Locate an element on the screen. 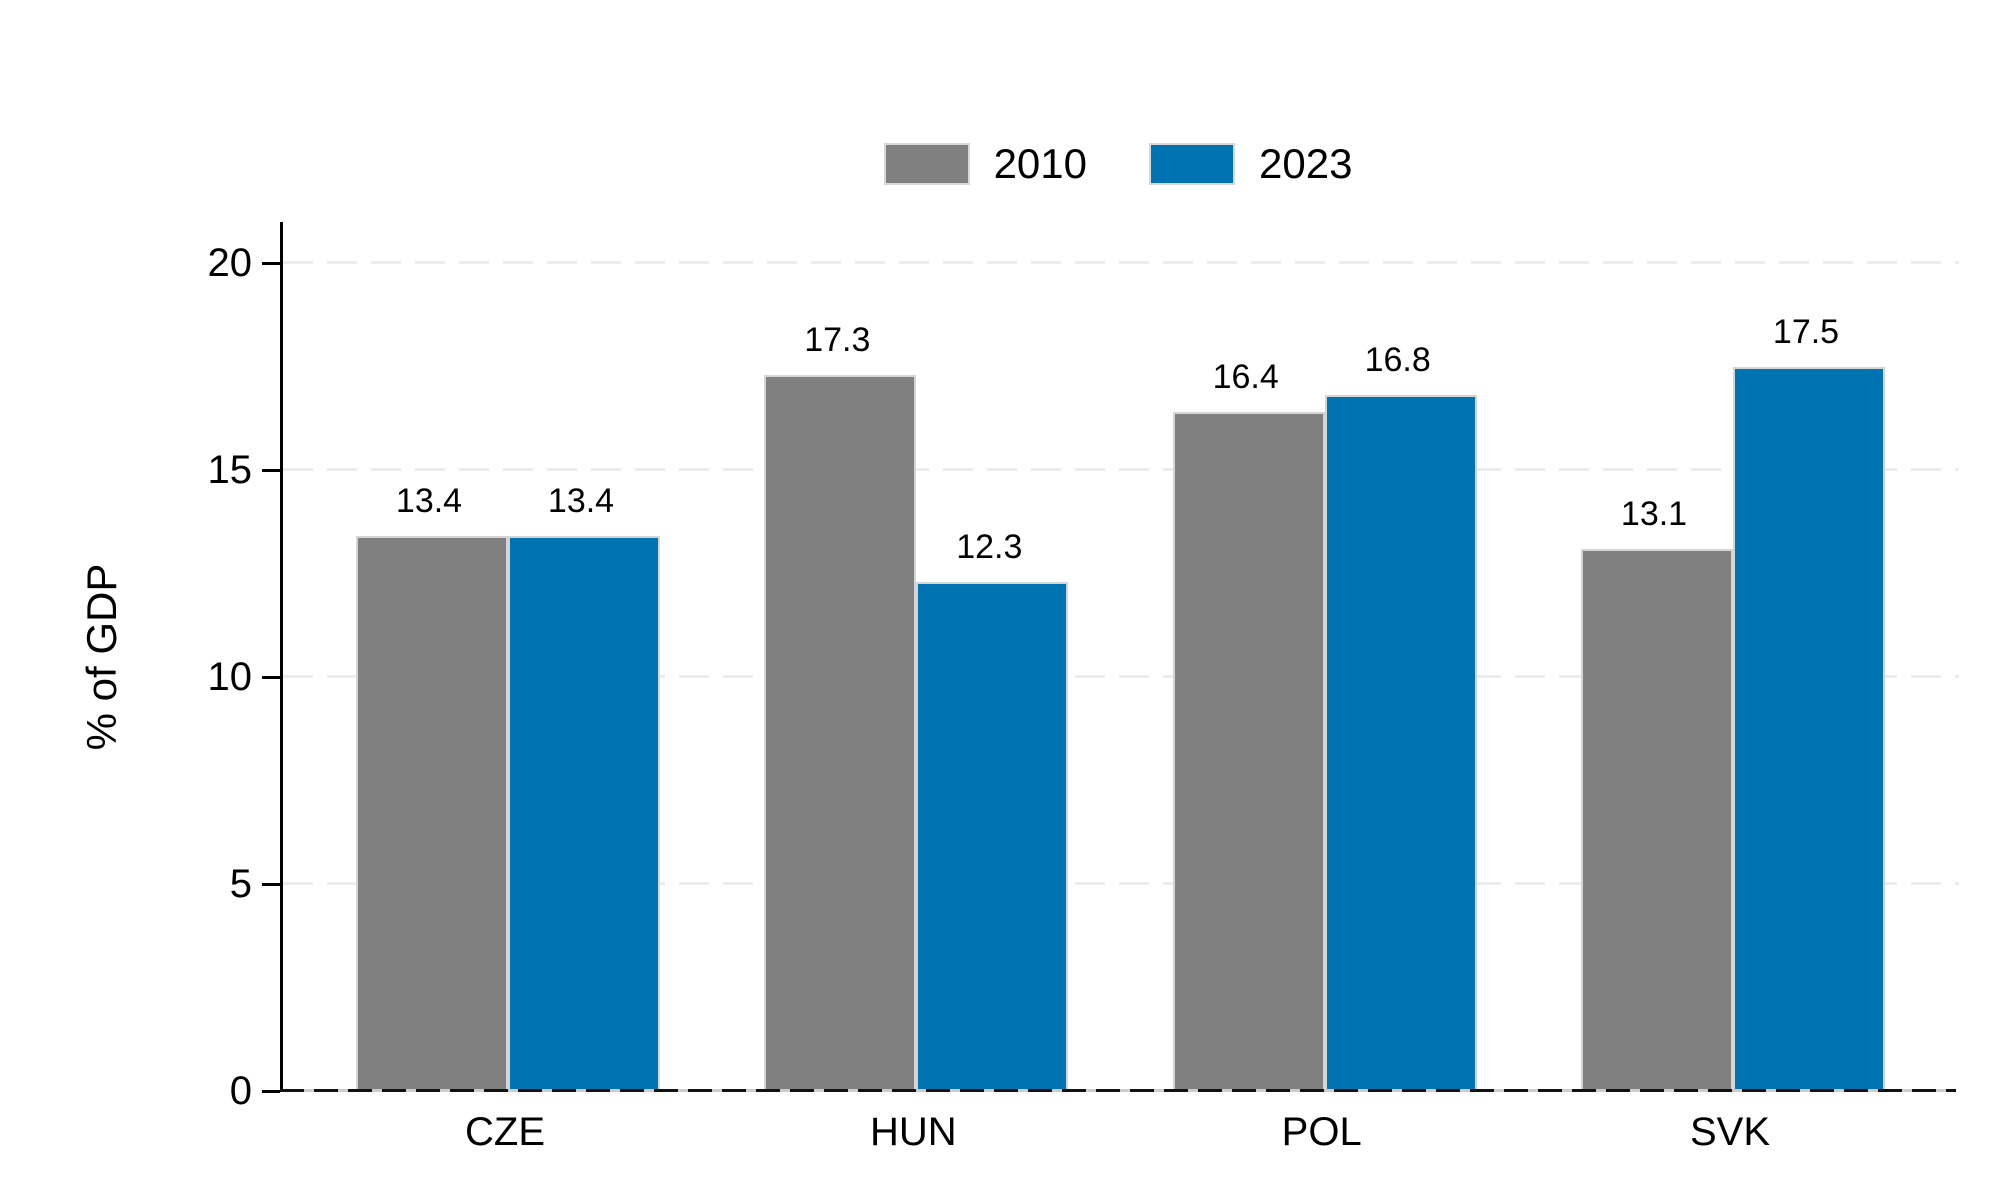 This screenshot has width=2000, height=1200. legend-label-2010: 2010 is located at coordinates (1040, 163).